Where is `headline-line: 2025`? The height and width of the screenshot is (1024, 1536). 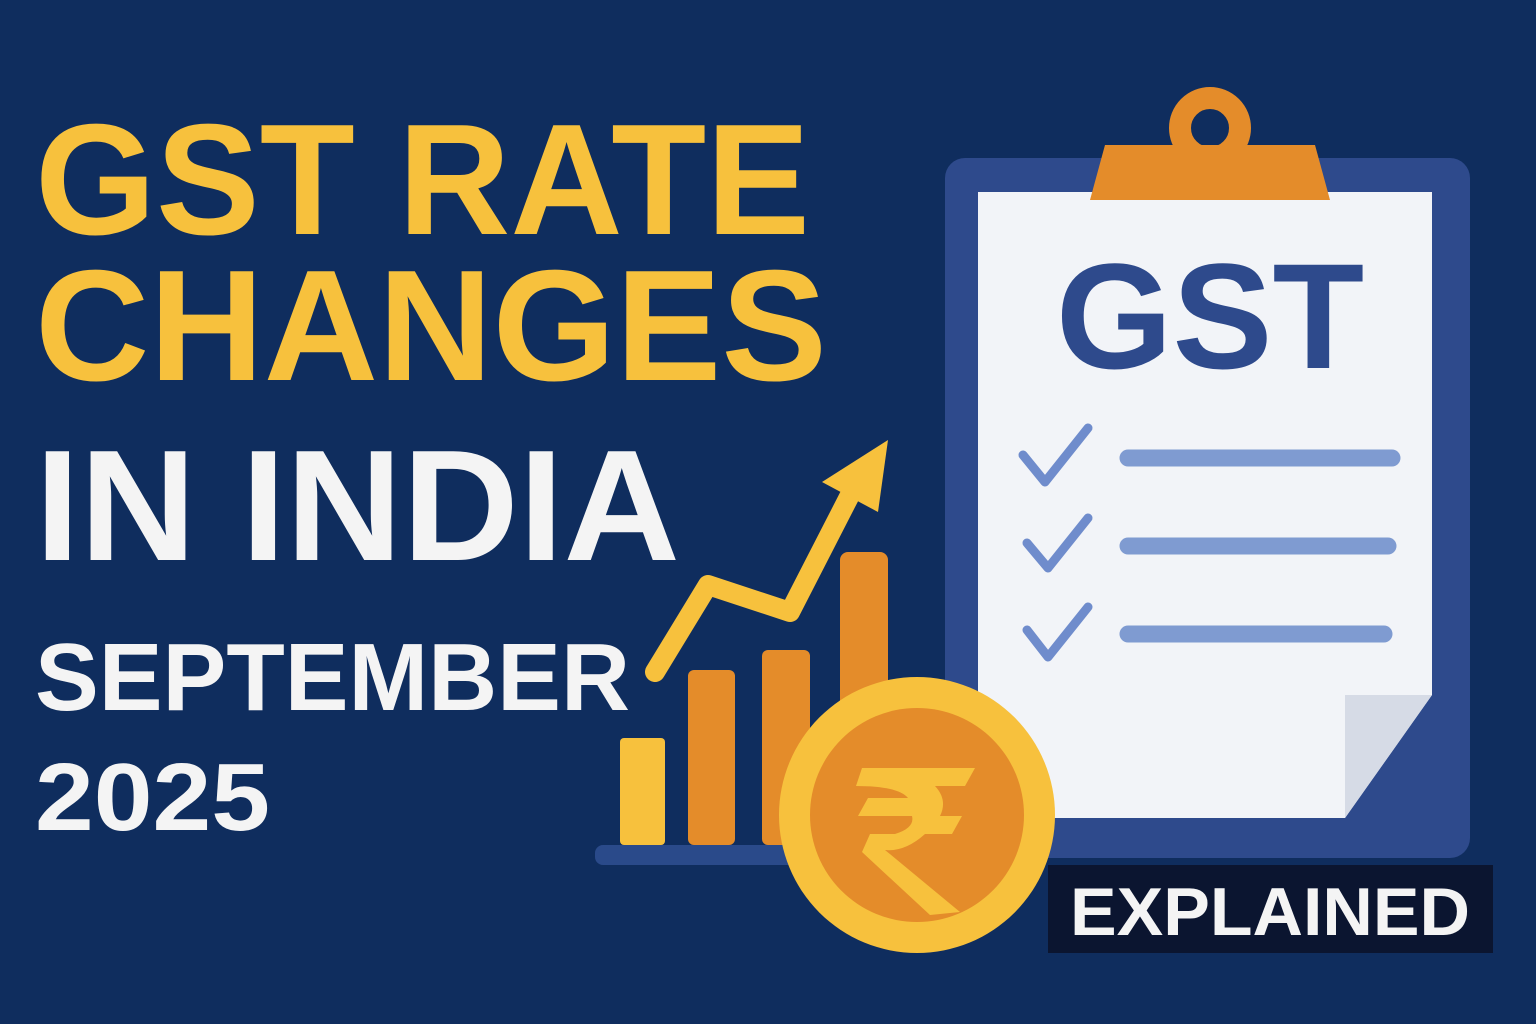 headline-line: 2025 is located at coordinates (152, 797).